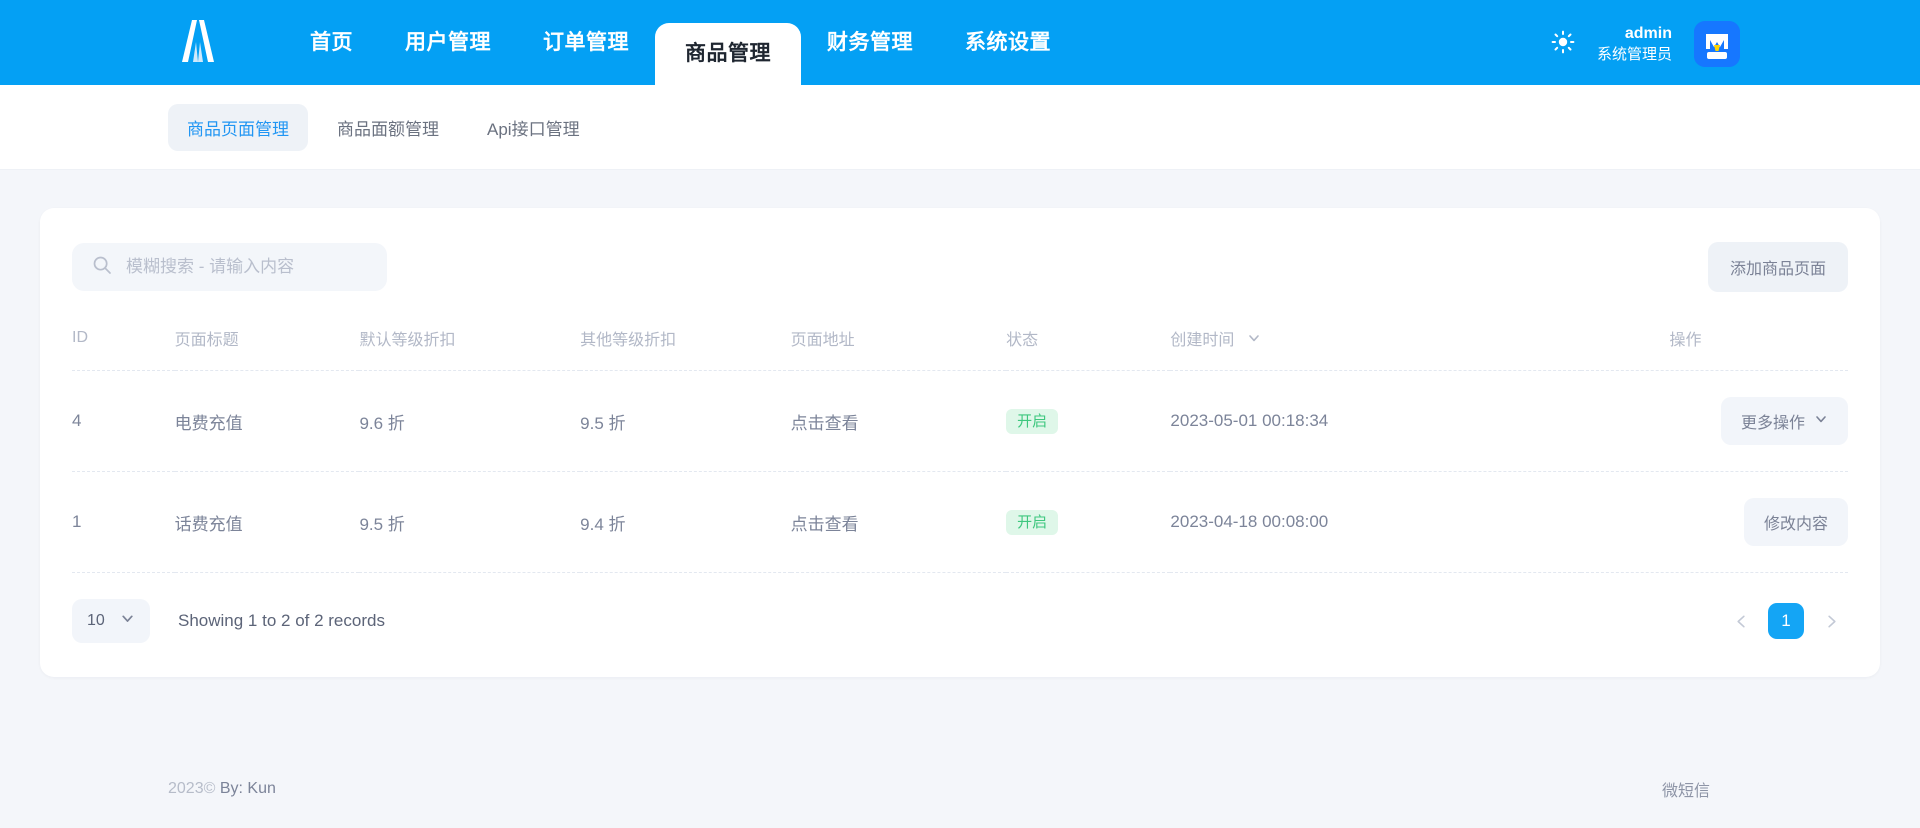  Describe the element at coordinates (123, 340) in the screenshot. I see `column-header-id: ID` at that location.